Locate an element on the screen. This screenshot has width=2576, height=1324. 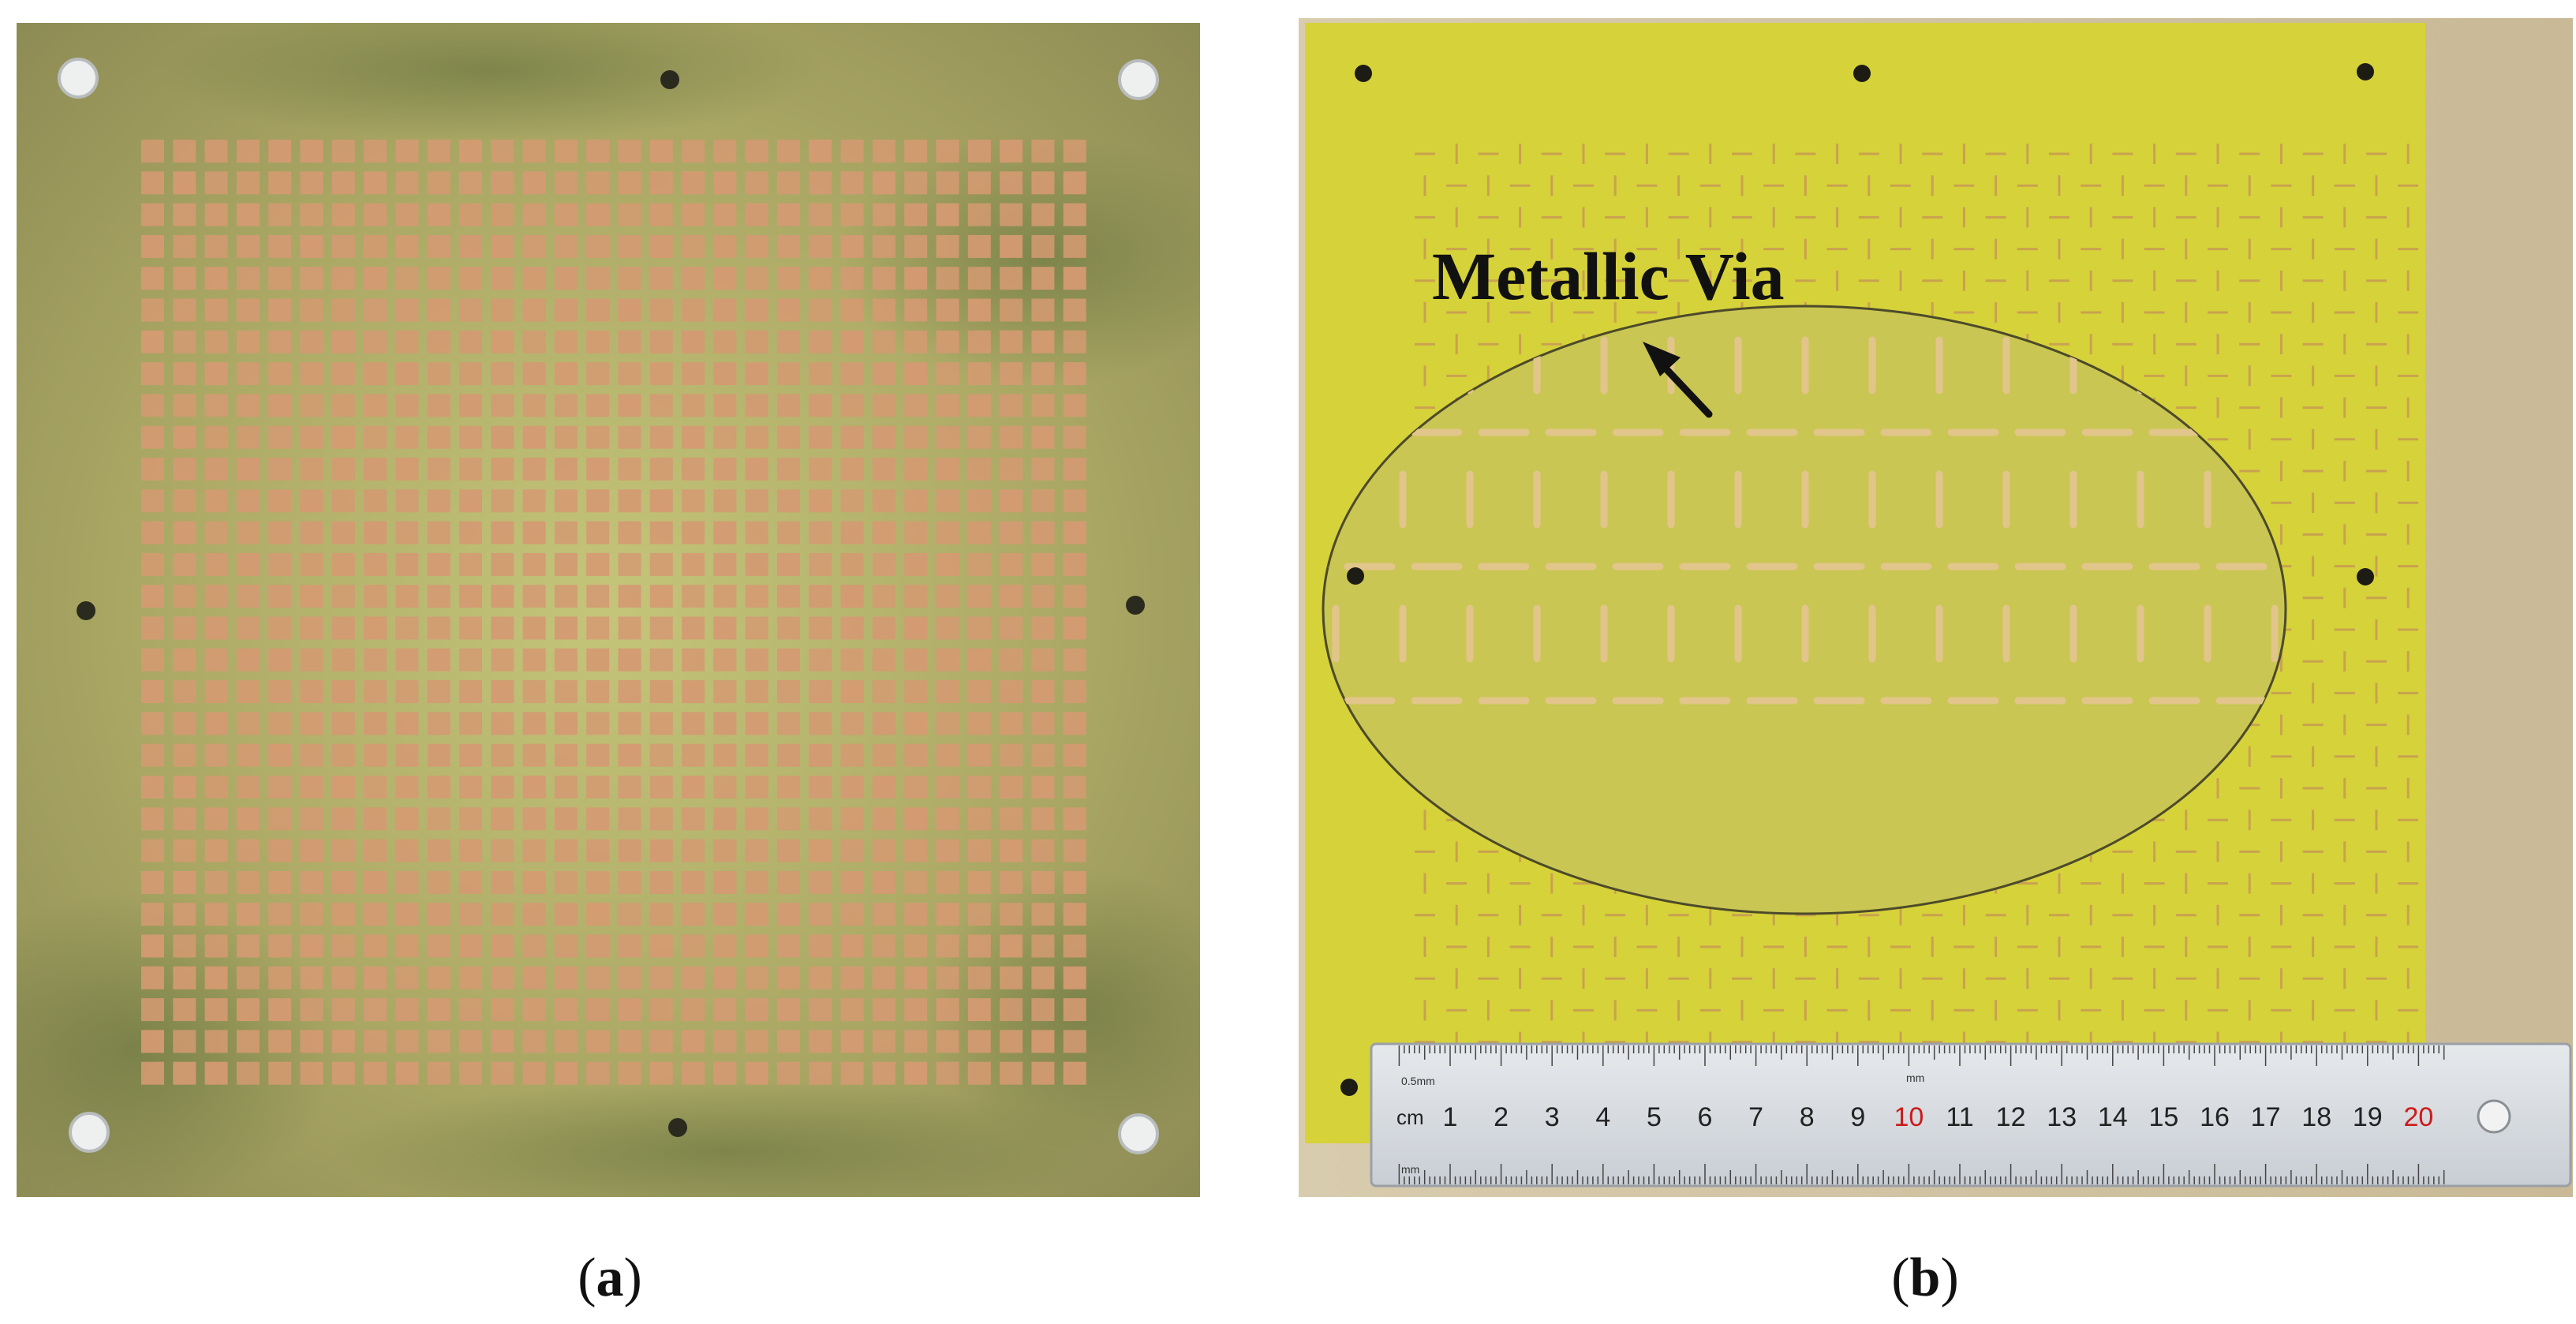
ruler-number: 4 is located at coordinates (1602, 1117).